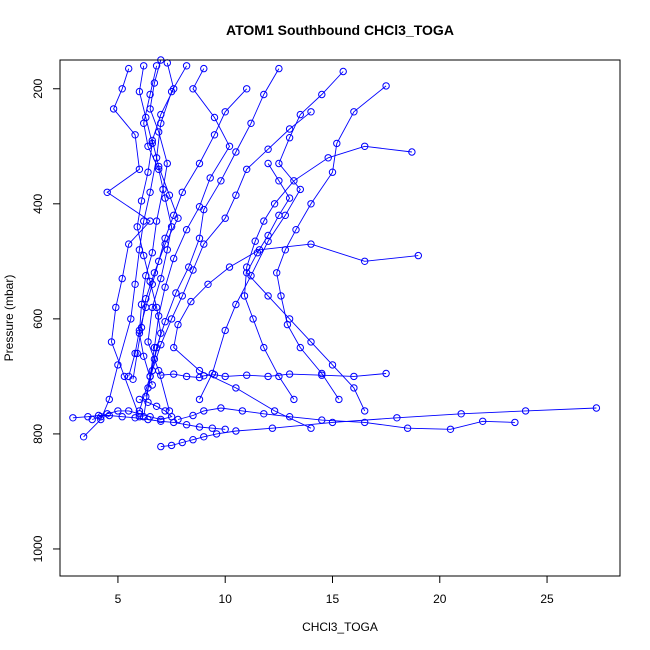 The image size is (650, 650). I want to click on x-axis: 5 10 15 20 25, so click(334, 590).